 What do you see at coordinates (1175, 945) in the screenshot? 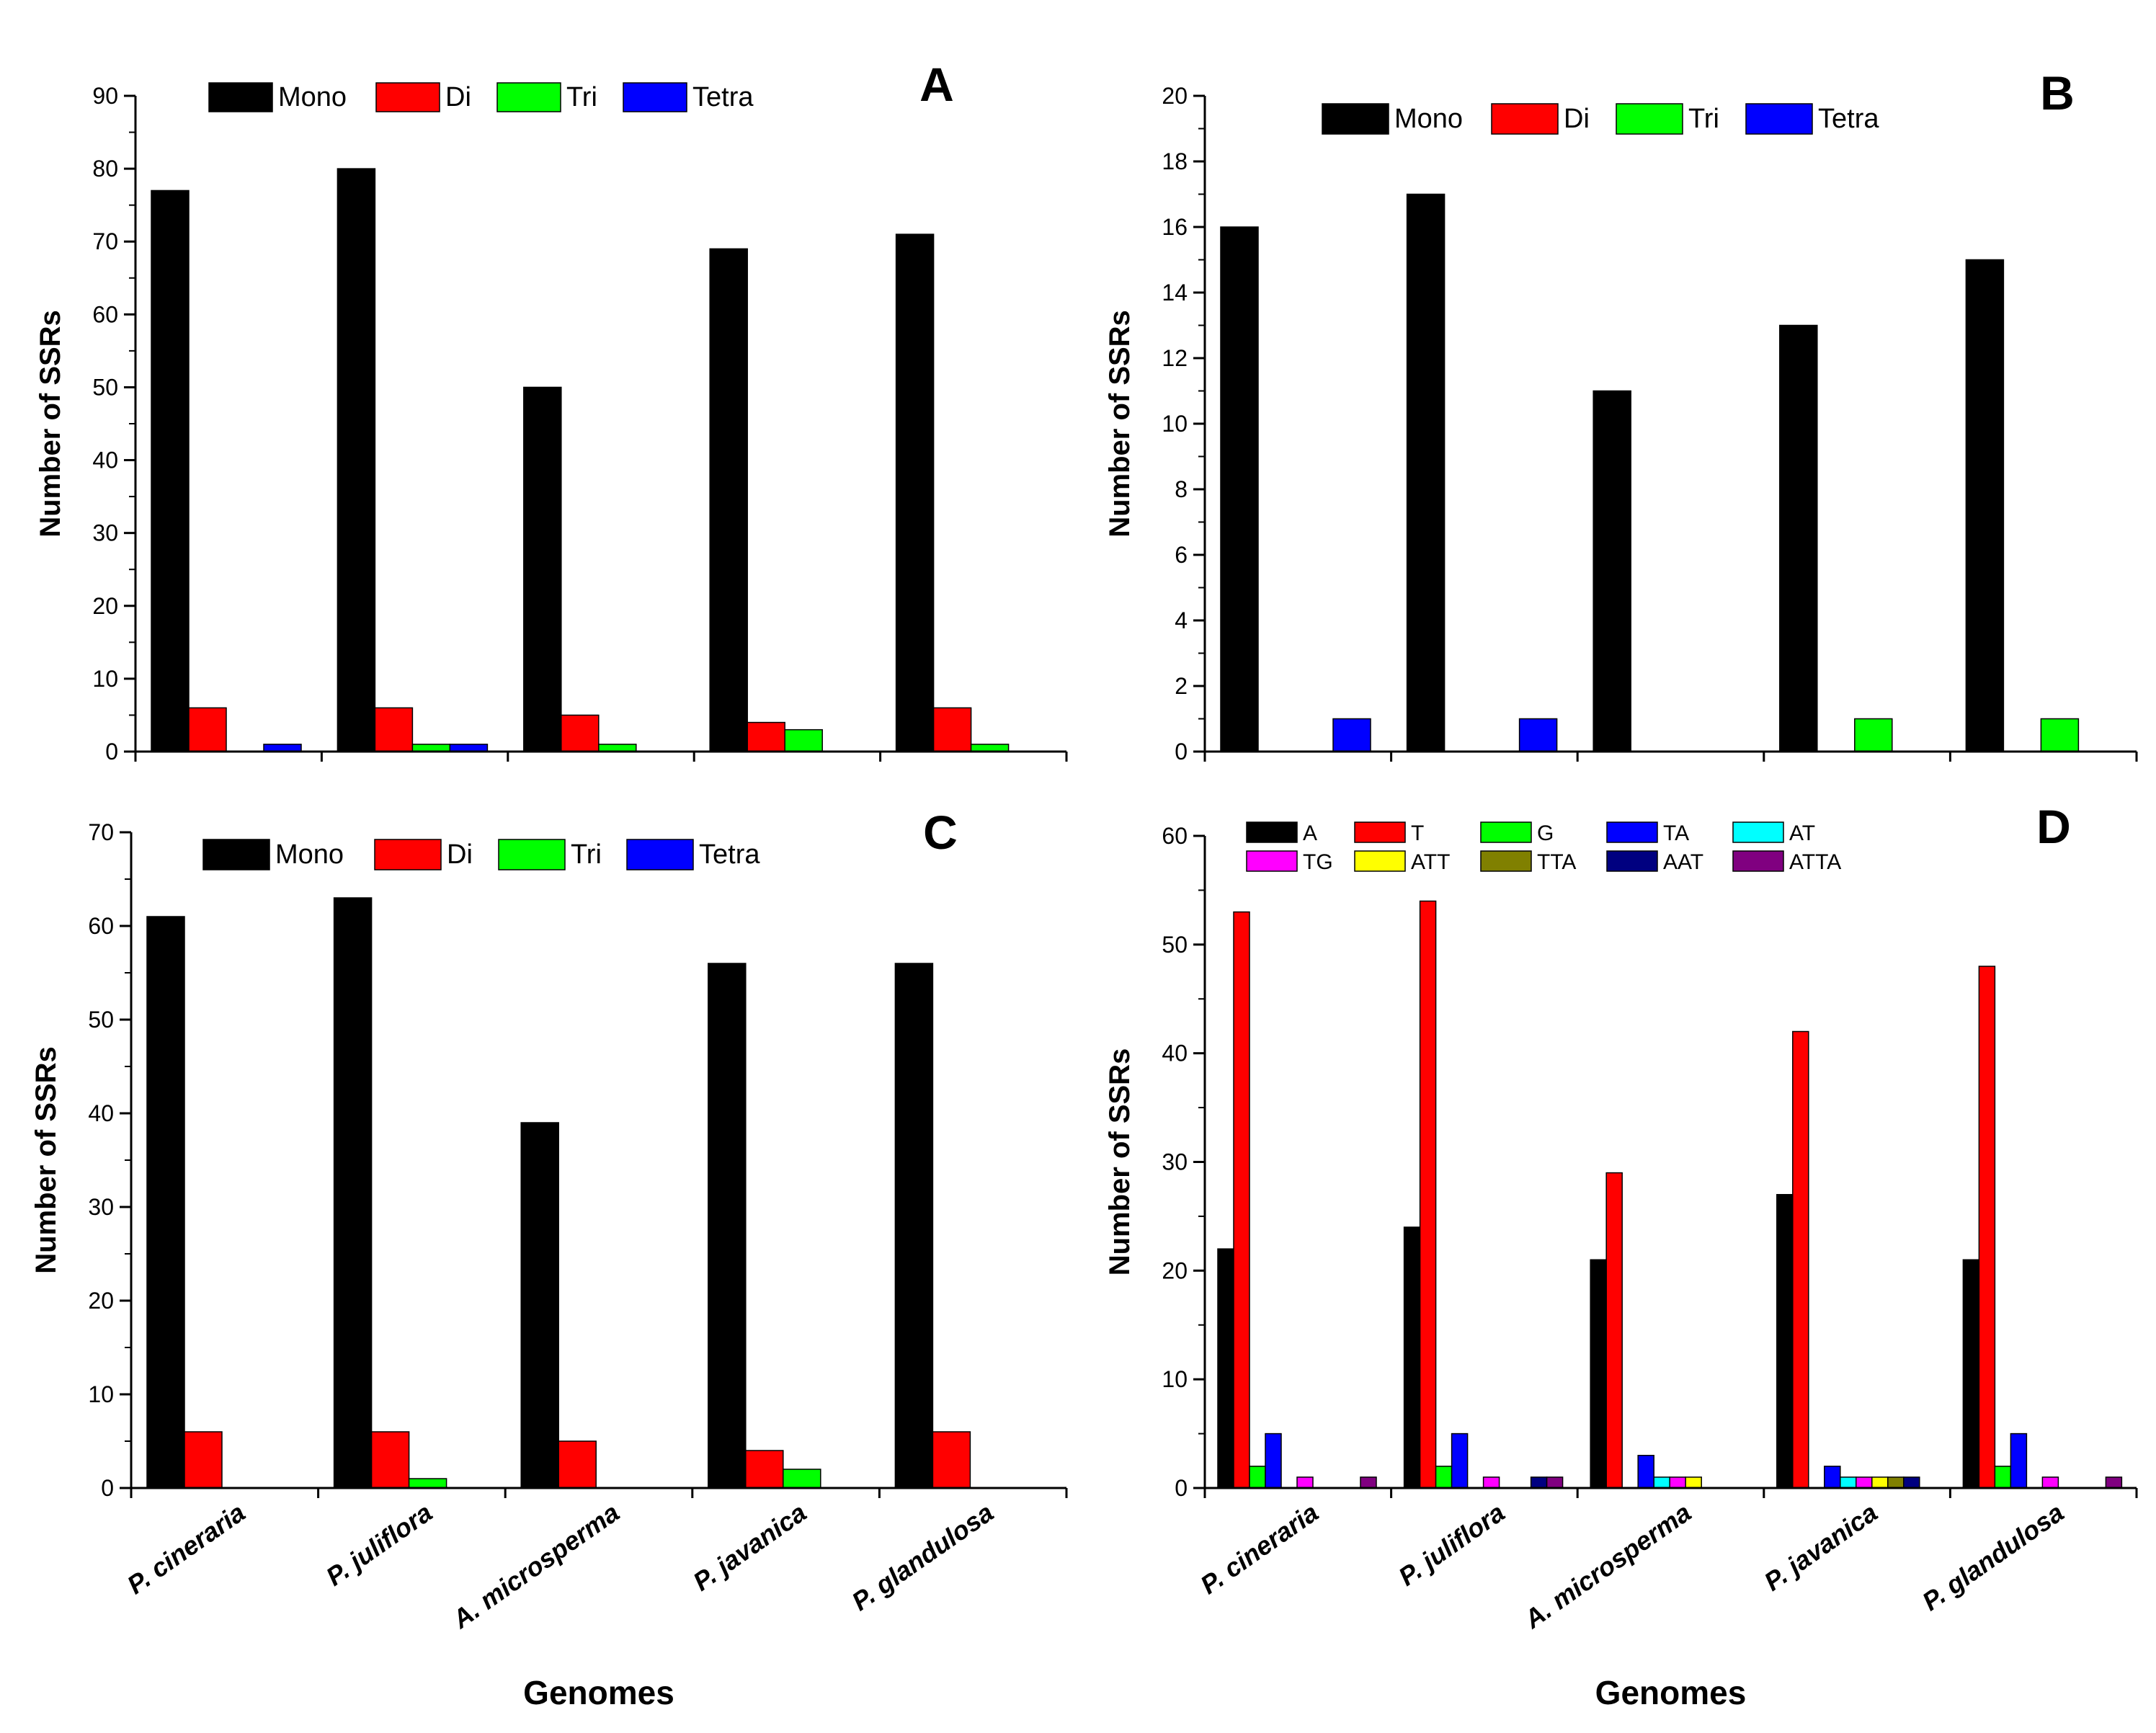
I see `y-tick-label: 50` at bounding box center [1175, 945].